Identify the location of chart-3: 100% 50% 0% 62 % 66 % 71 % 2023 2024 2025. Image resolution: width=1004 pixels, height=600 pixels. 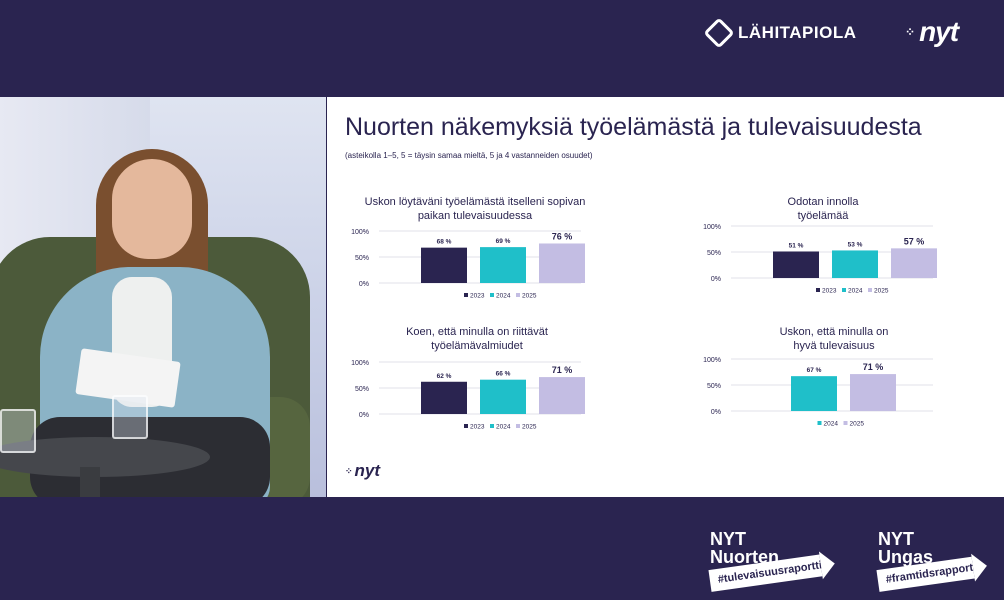
(468, 395).